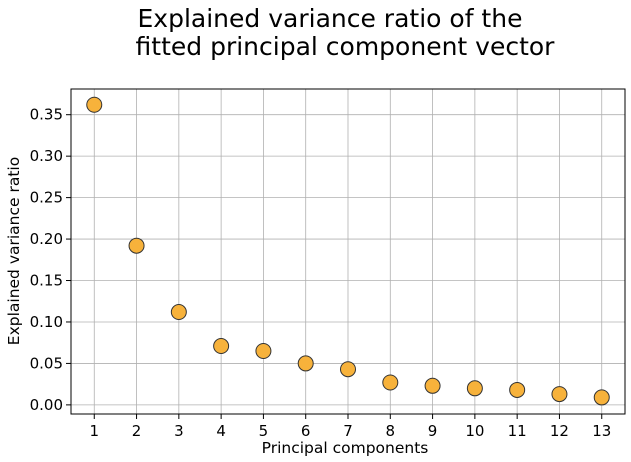  Describe the element at coordinates (346, 46) in the screenshot. I see `chart-title-line-2: fitted principal component vector` at that location.